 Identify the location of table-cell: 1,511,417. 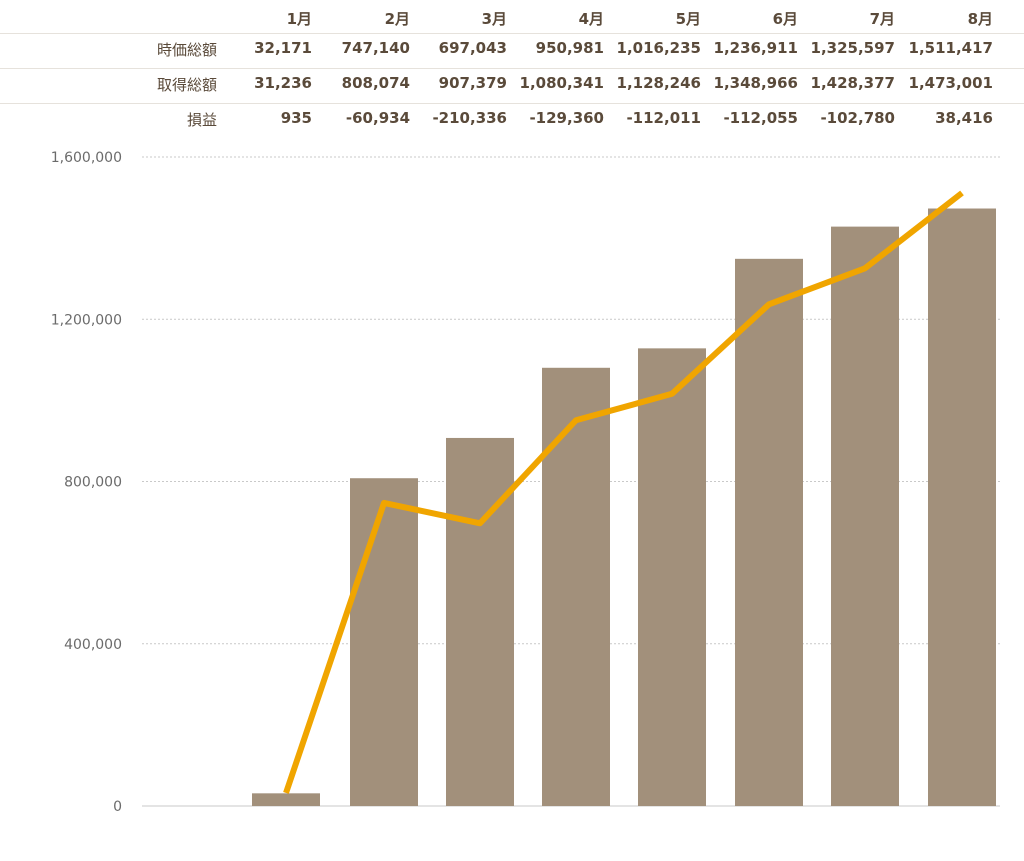
(950, 48).